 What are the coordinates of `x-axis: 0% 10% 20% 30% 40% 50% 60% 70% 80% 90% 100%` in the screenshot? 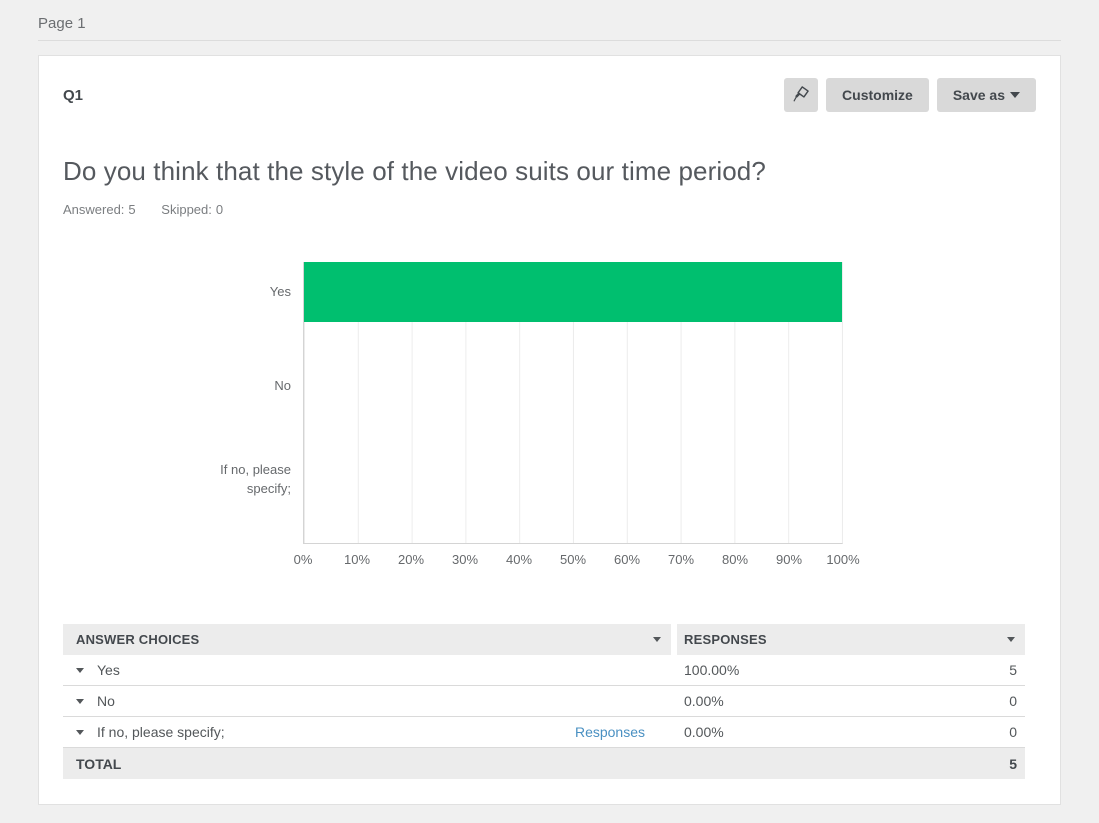 It's located at (577, 561).